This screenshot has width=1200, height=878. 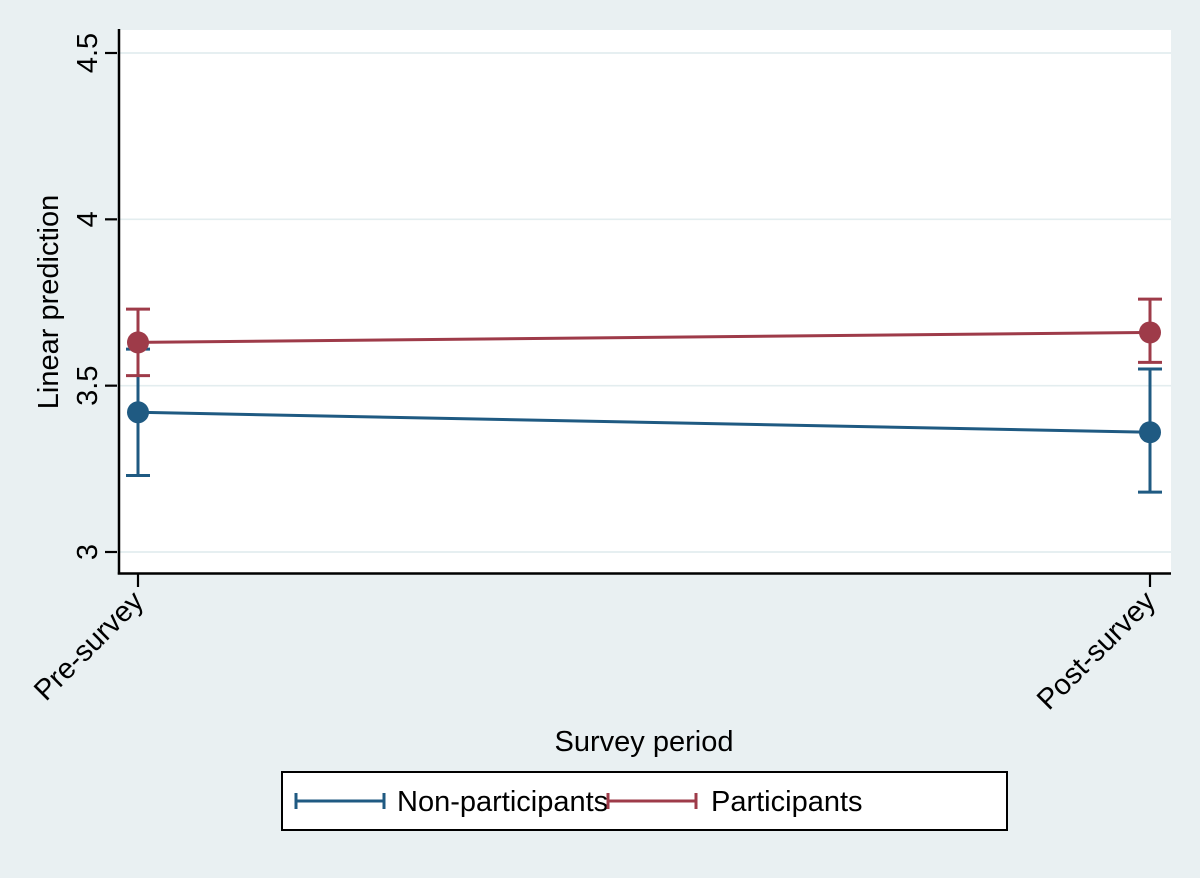 I want to click on x-axis-title: Survey period, so click(x=644, y=742).